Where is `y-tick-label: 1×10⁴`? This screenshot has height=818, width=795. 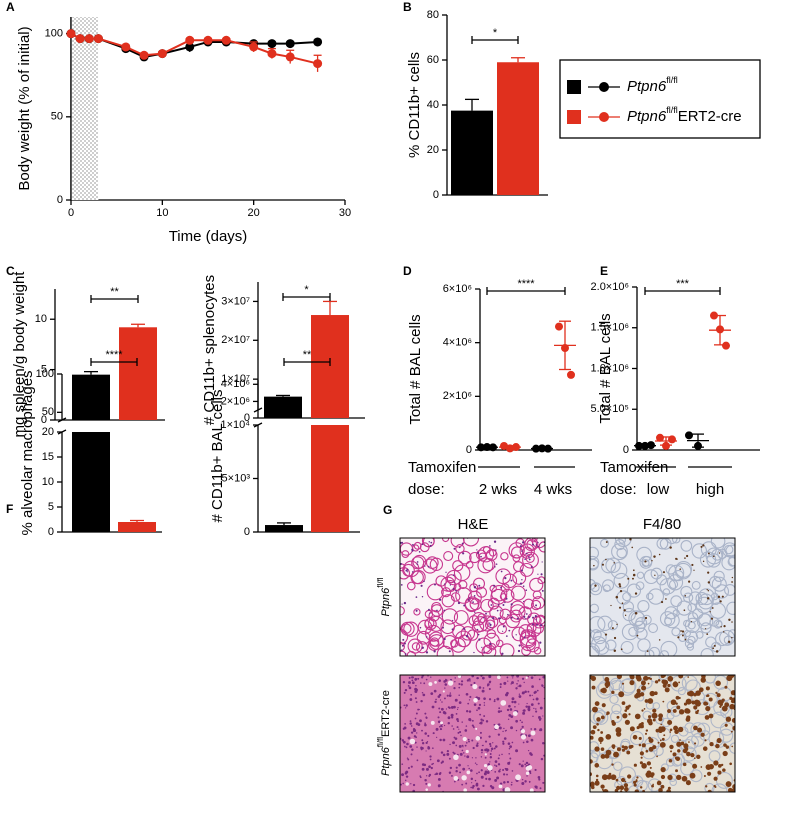
y-tick-label: 1×10⁴ is located at coordinates (235, 425).